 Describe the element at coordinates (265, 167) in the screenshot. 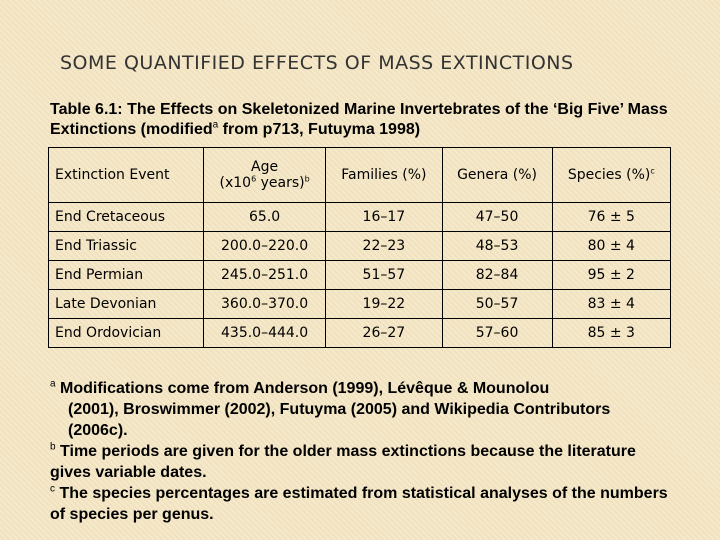

I see `header-age-line1: Age` at that location.